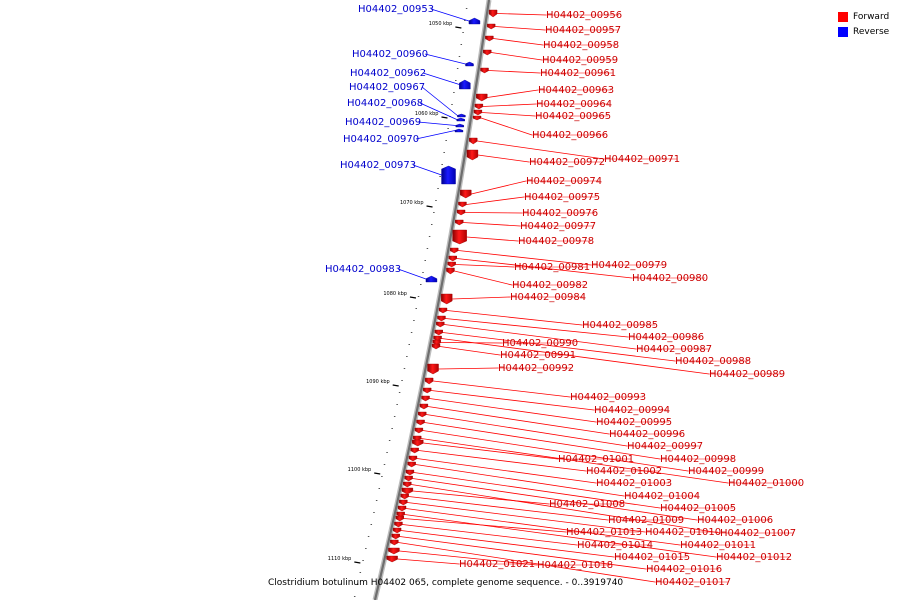 The height and width of the screenshot is (600, 900). Describe the element at coordinates (548, 297) in the screenshot. I see `gene-label-H04402_00984: H04402_00984` at that location.